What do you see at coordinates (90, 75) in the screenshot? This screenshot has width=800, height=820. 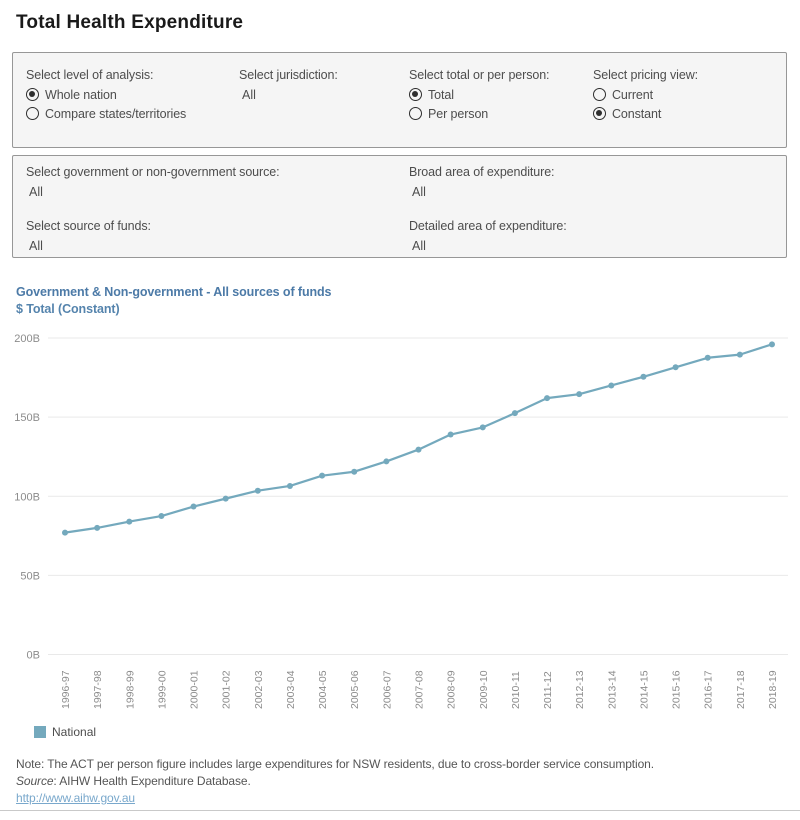 I see `filter-label: Select level of analysis:` at bounding box center [90, 75].